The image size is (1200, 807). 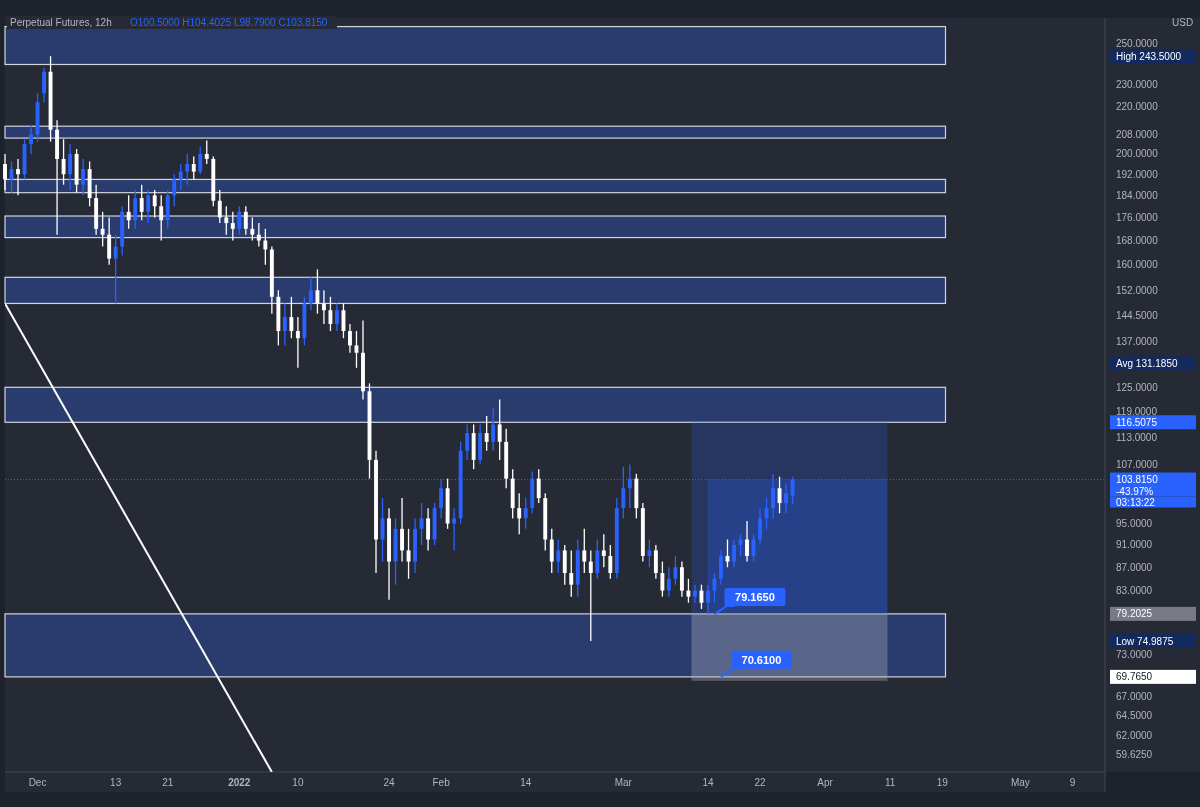 I want to click on y-tick-label: 69.7650, so click(x=1134, y=677).